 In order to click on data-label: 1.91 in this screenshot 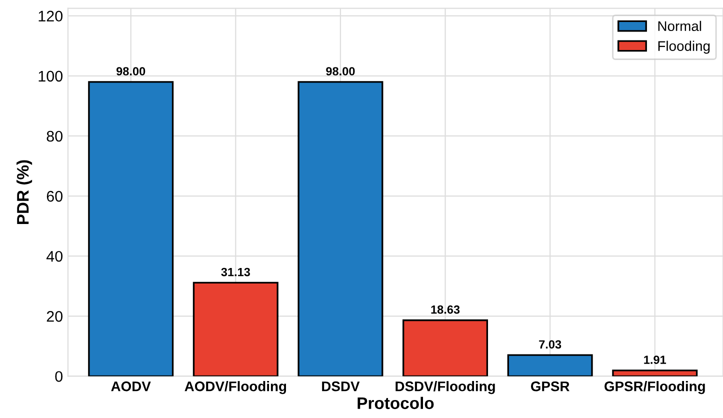, I will do `click(655, 360)`.